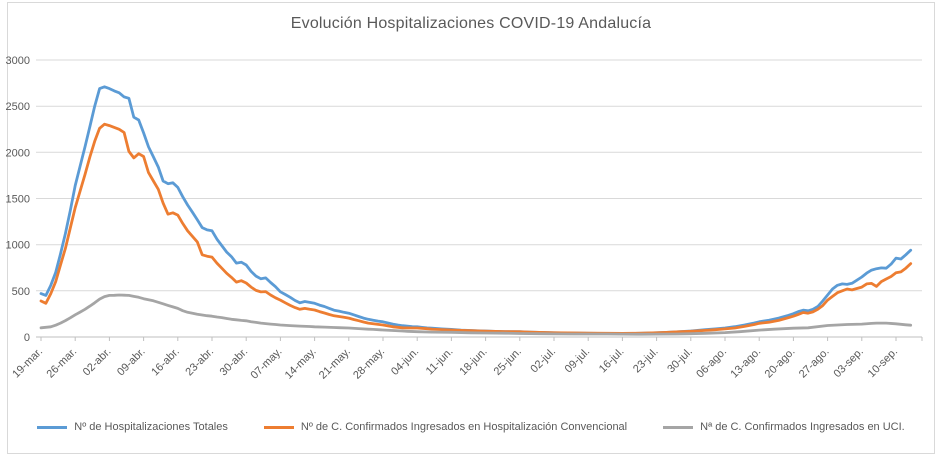 Image resolution: width=942 pixels, height=458 pixels. Describe the element at coordinates (27, 338) in the screenshot. I see `y-tick-label: 0` at that location.